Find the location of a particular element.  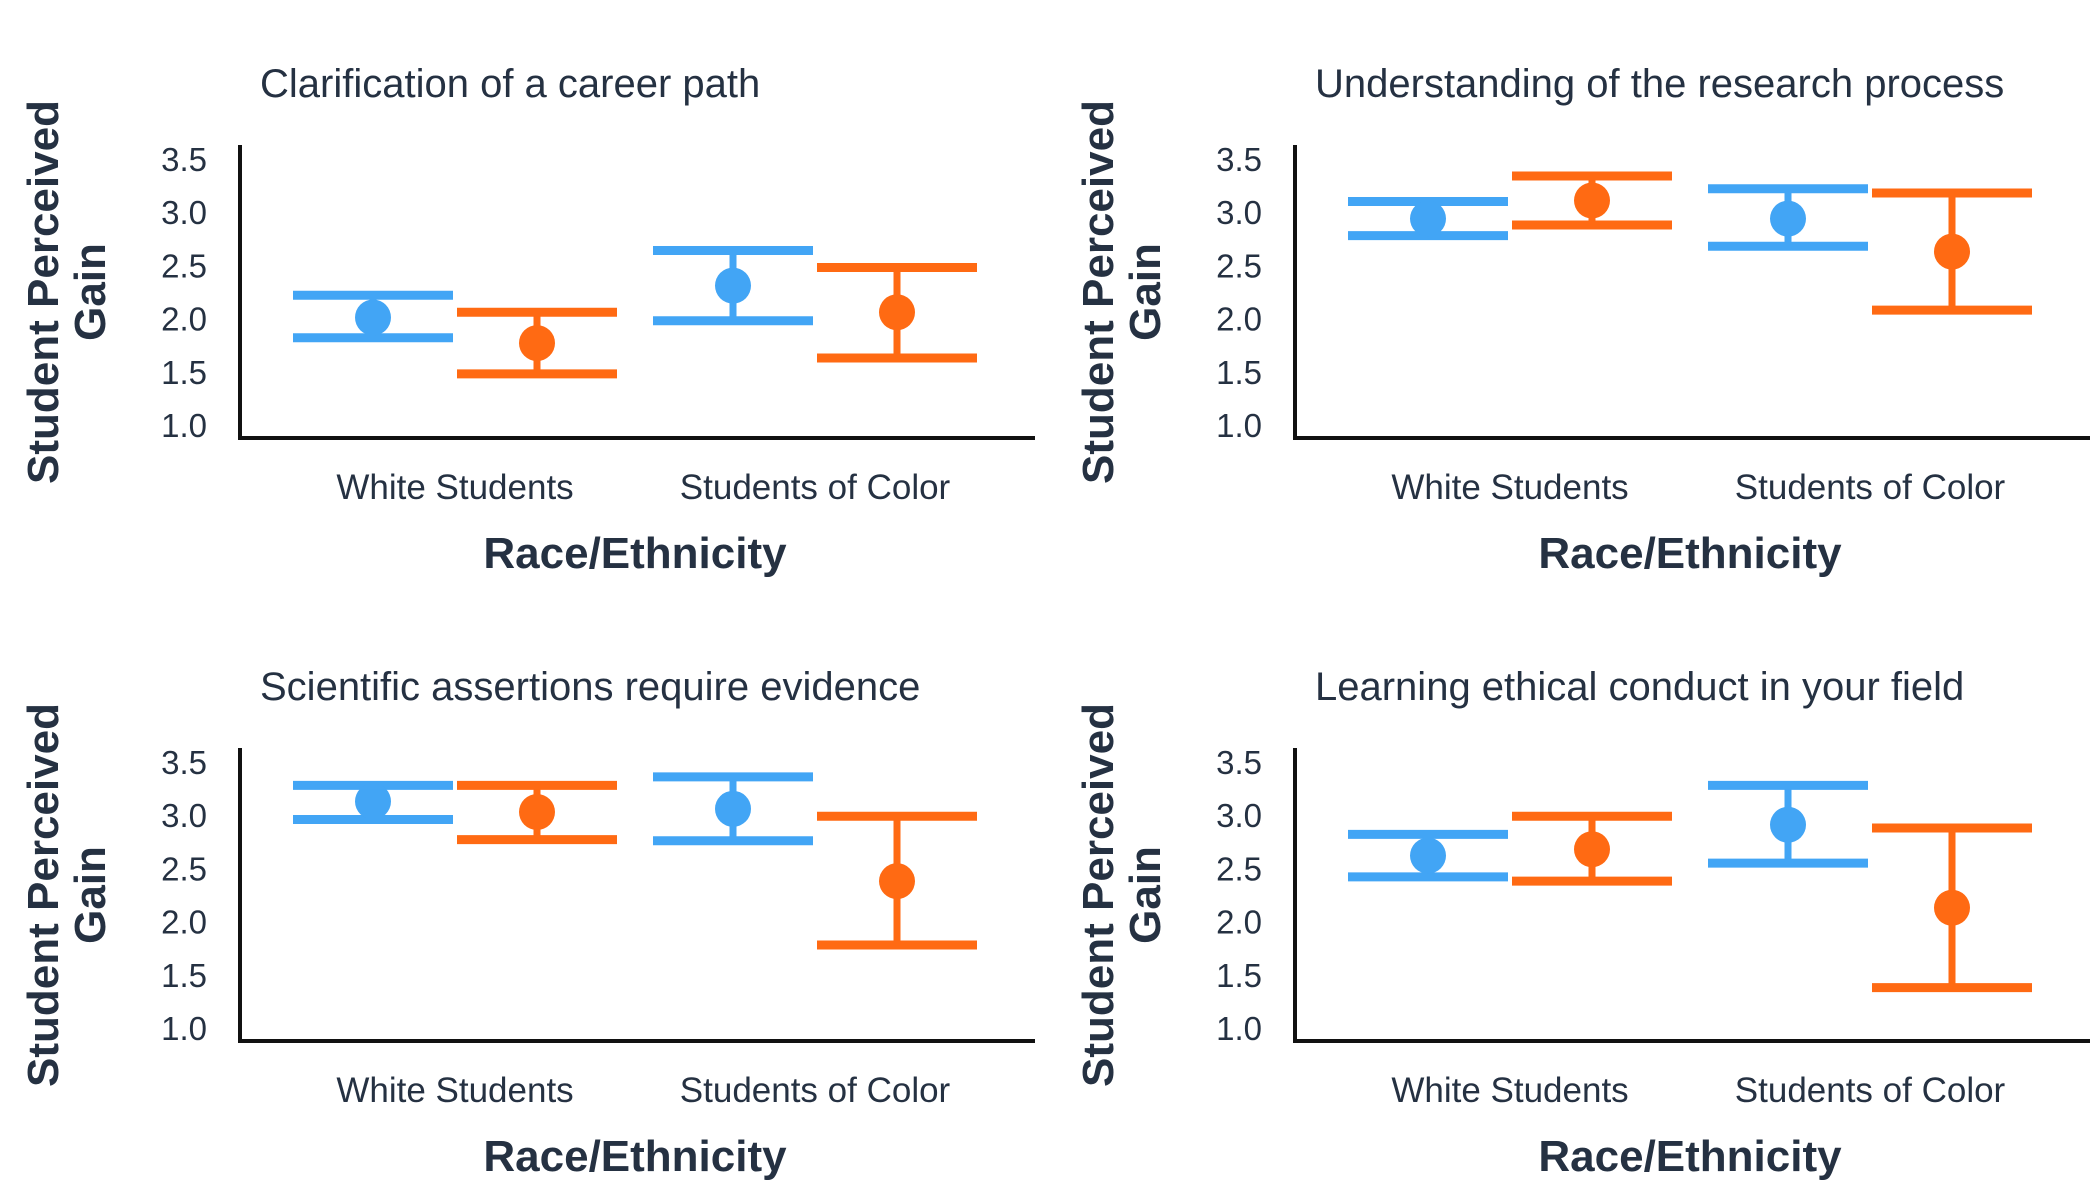

chart-title: Learning ethical conduct in your field is located at coordinates (1639, 687).